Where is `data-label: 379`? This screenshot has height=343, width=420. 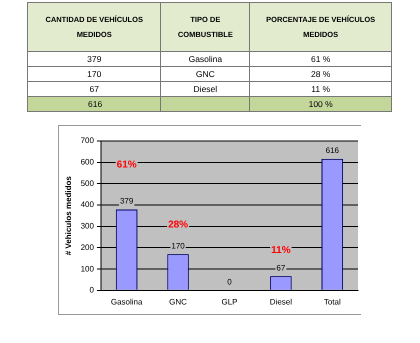 data-label: 379 is located at coordinates (127, 201).